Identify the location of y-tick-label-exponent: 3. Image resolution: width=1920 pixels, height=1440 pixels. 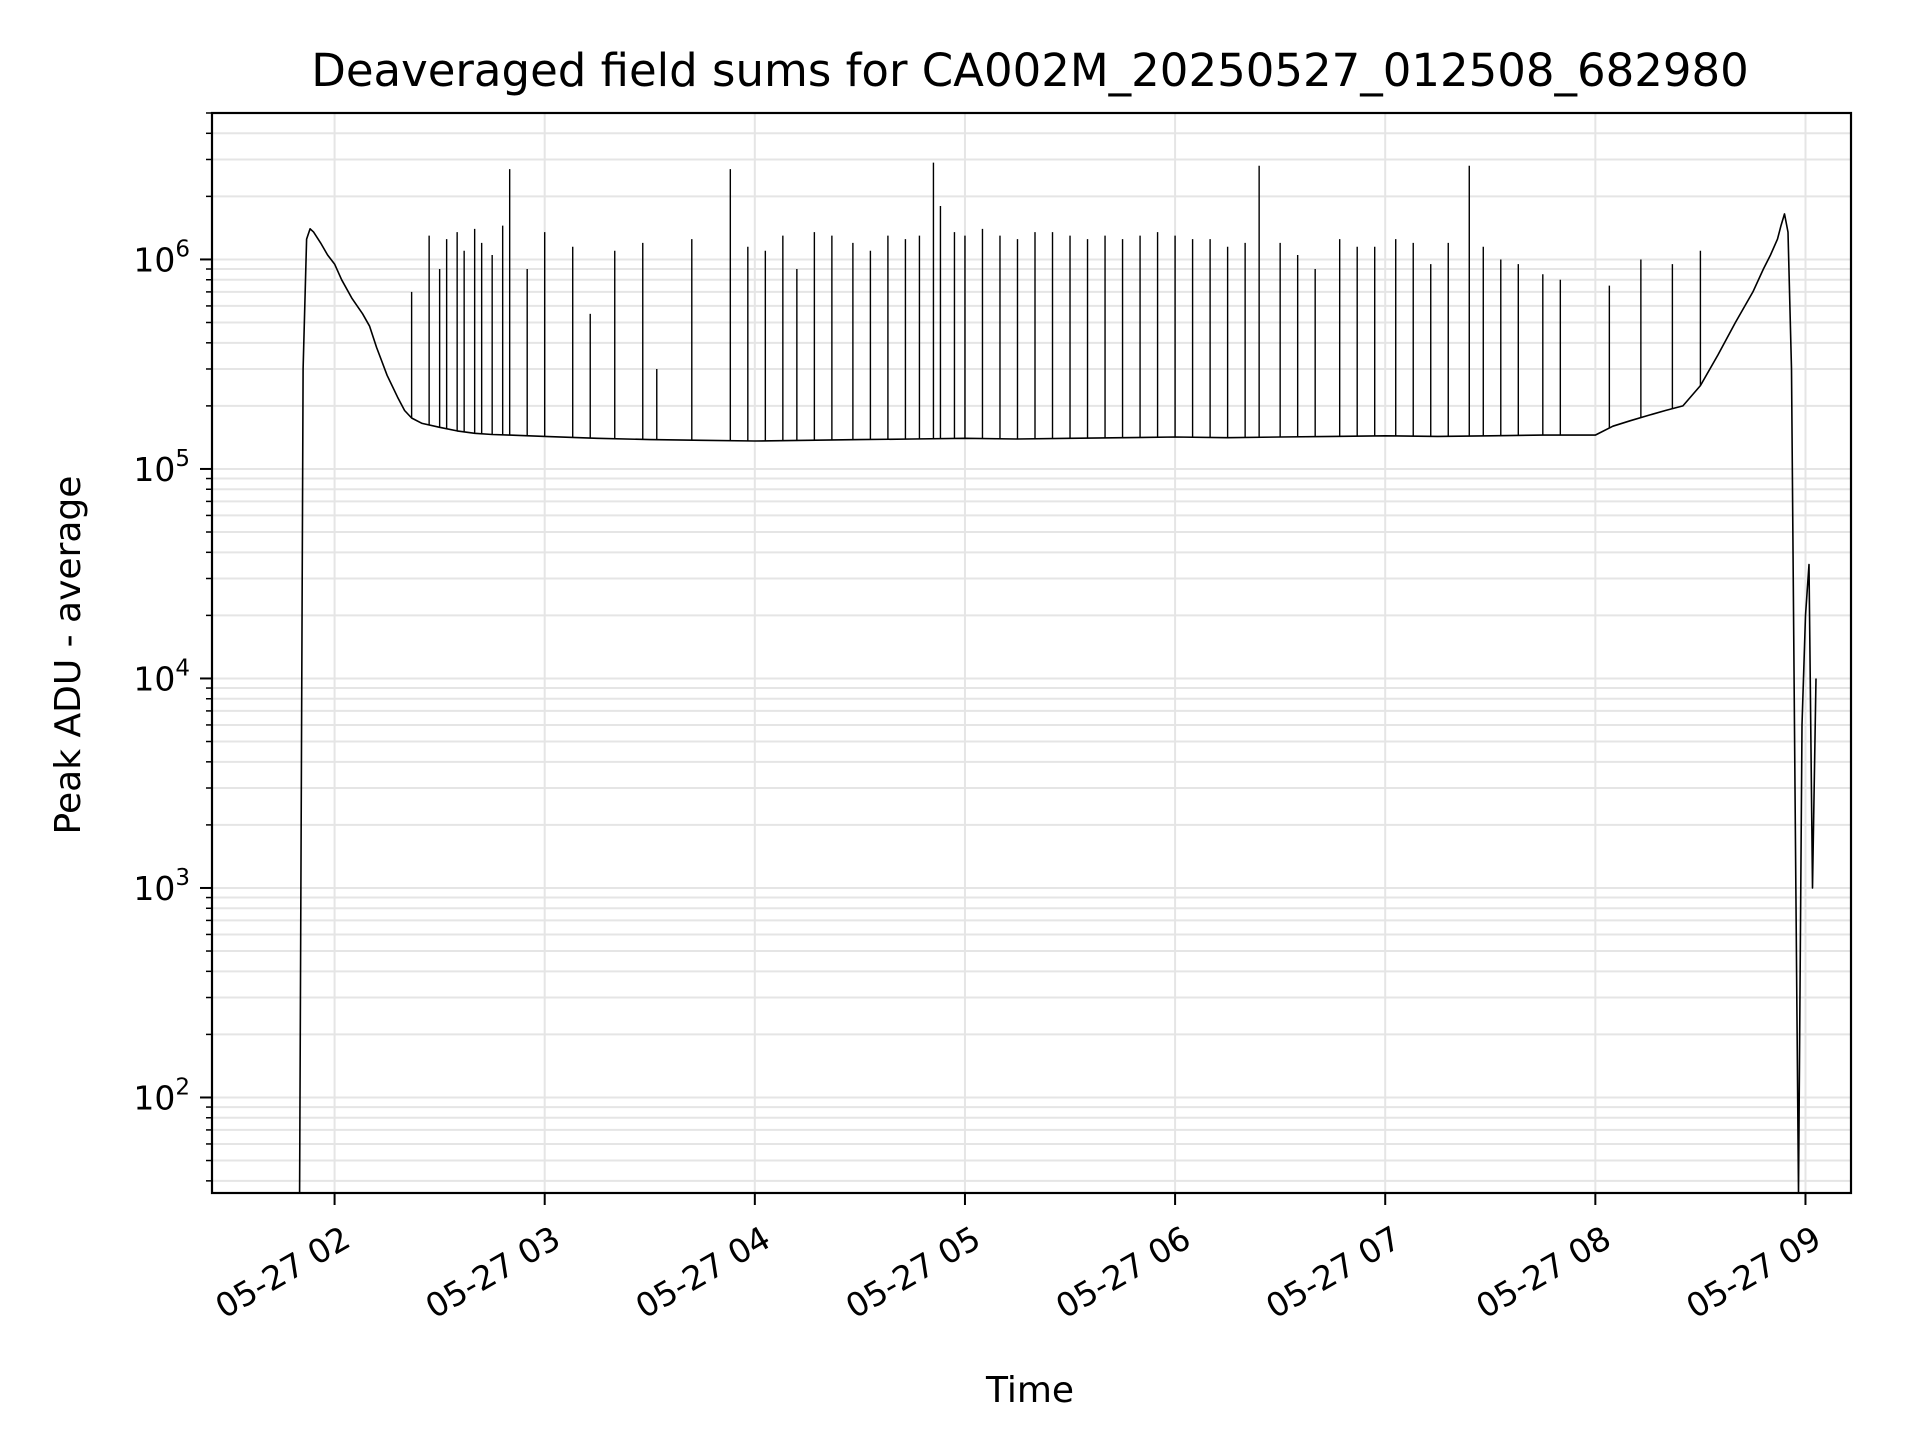
(182, 878).